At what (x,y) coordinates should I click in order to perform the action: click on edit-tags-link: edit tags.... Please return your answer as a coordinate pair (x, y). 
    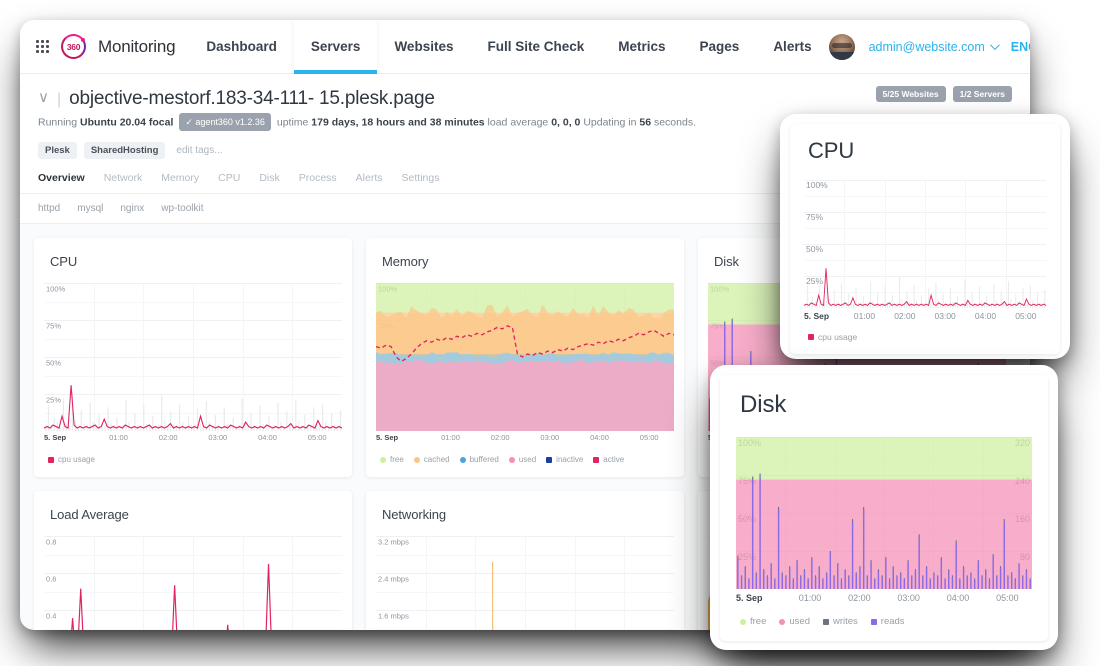
    Looking at the image, I should click on (199, 150).